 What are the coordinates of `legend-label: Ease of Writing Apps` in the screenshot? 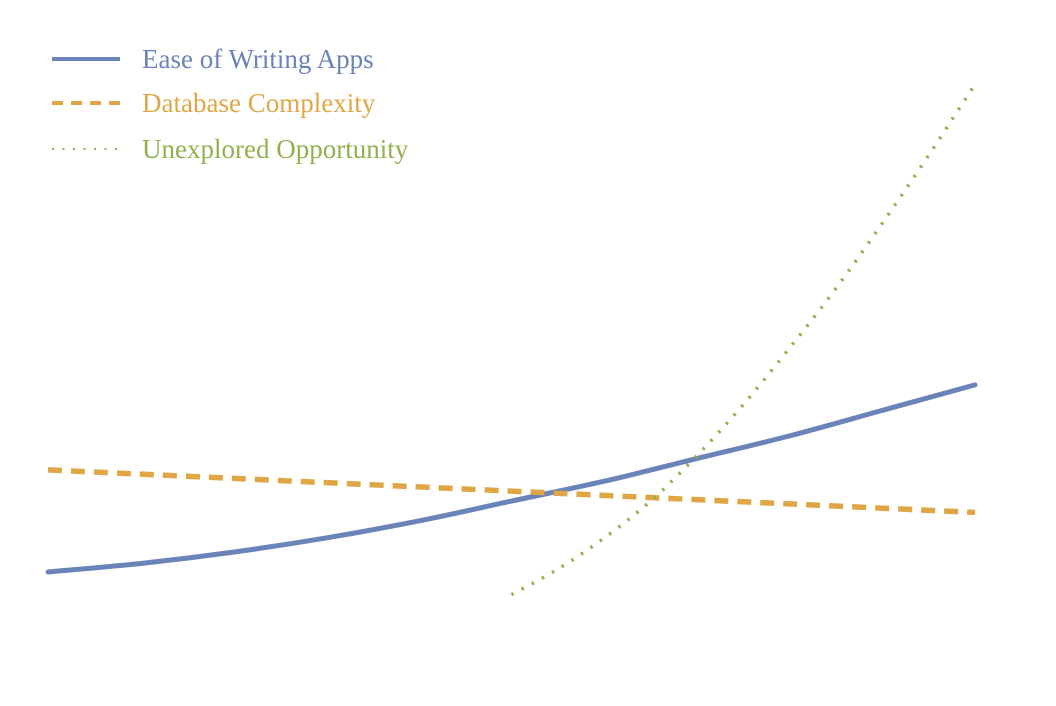 It's located at (258, 59).